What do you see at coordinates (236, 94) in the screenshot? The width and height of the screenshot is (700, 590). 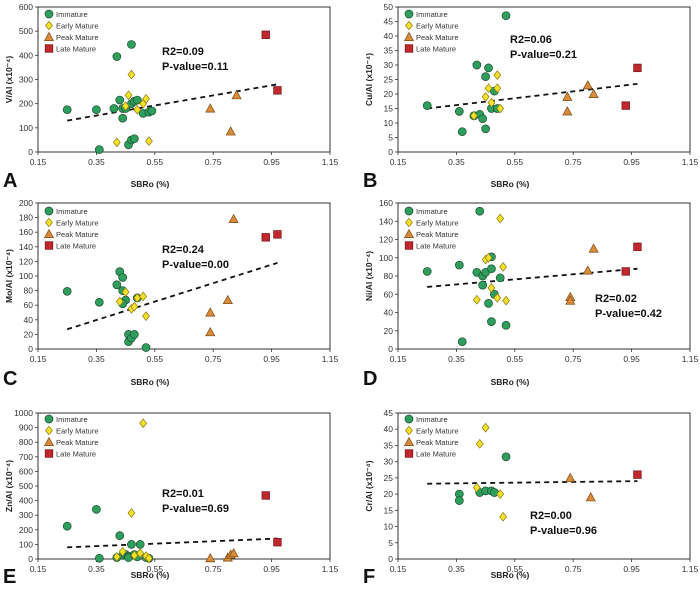 I see `panel-a-point-peak-mature` at bounding box center [236, 94].